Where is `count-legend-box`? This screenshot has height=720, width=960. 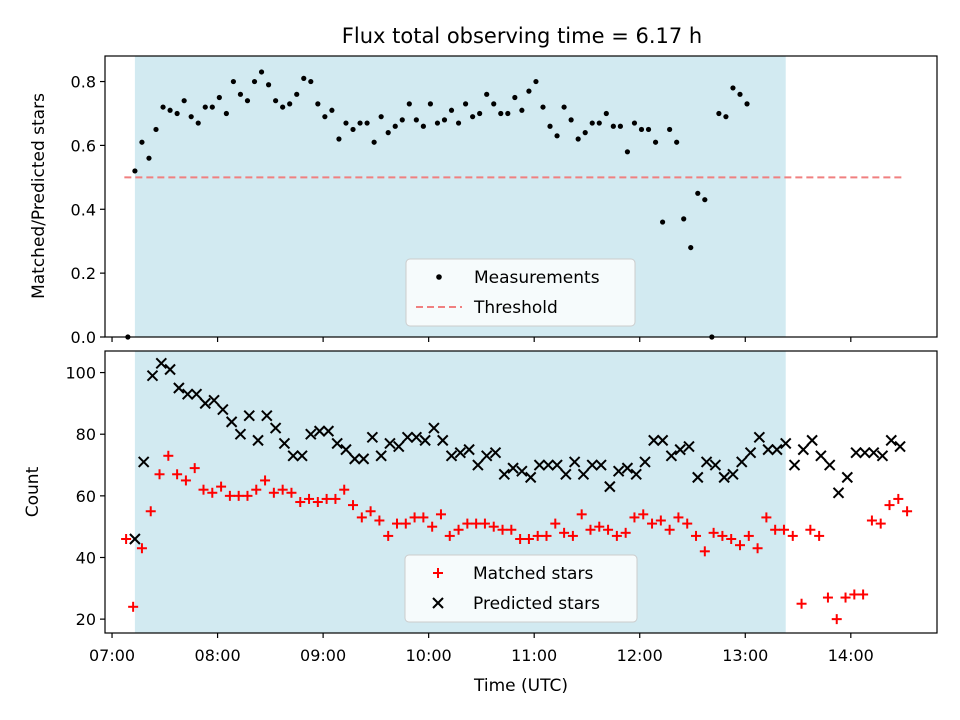 count-legend-box is located at coordinates (521, 588).